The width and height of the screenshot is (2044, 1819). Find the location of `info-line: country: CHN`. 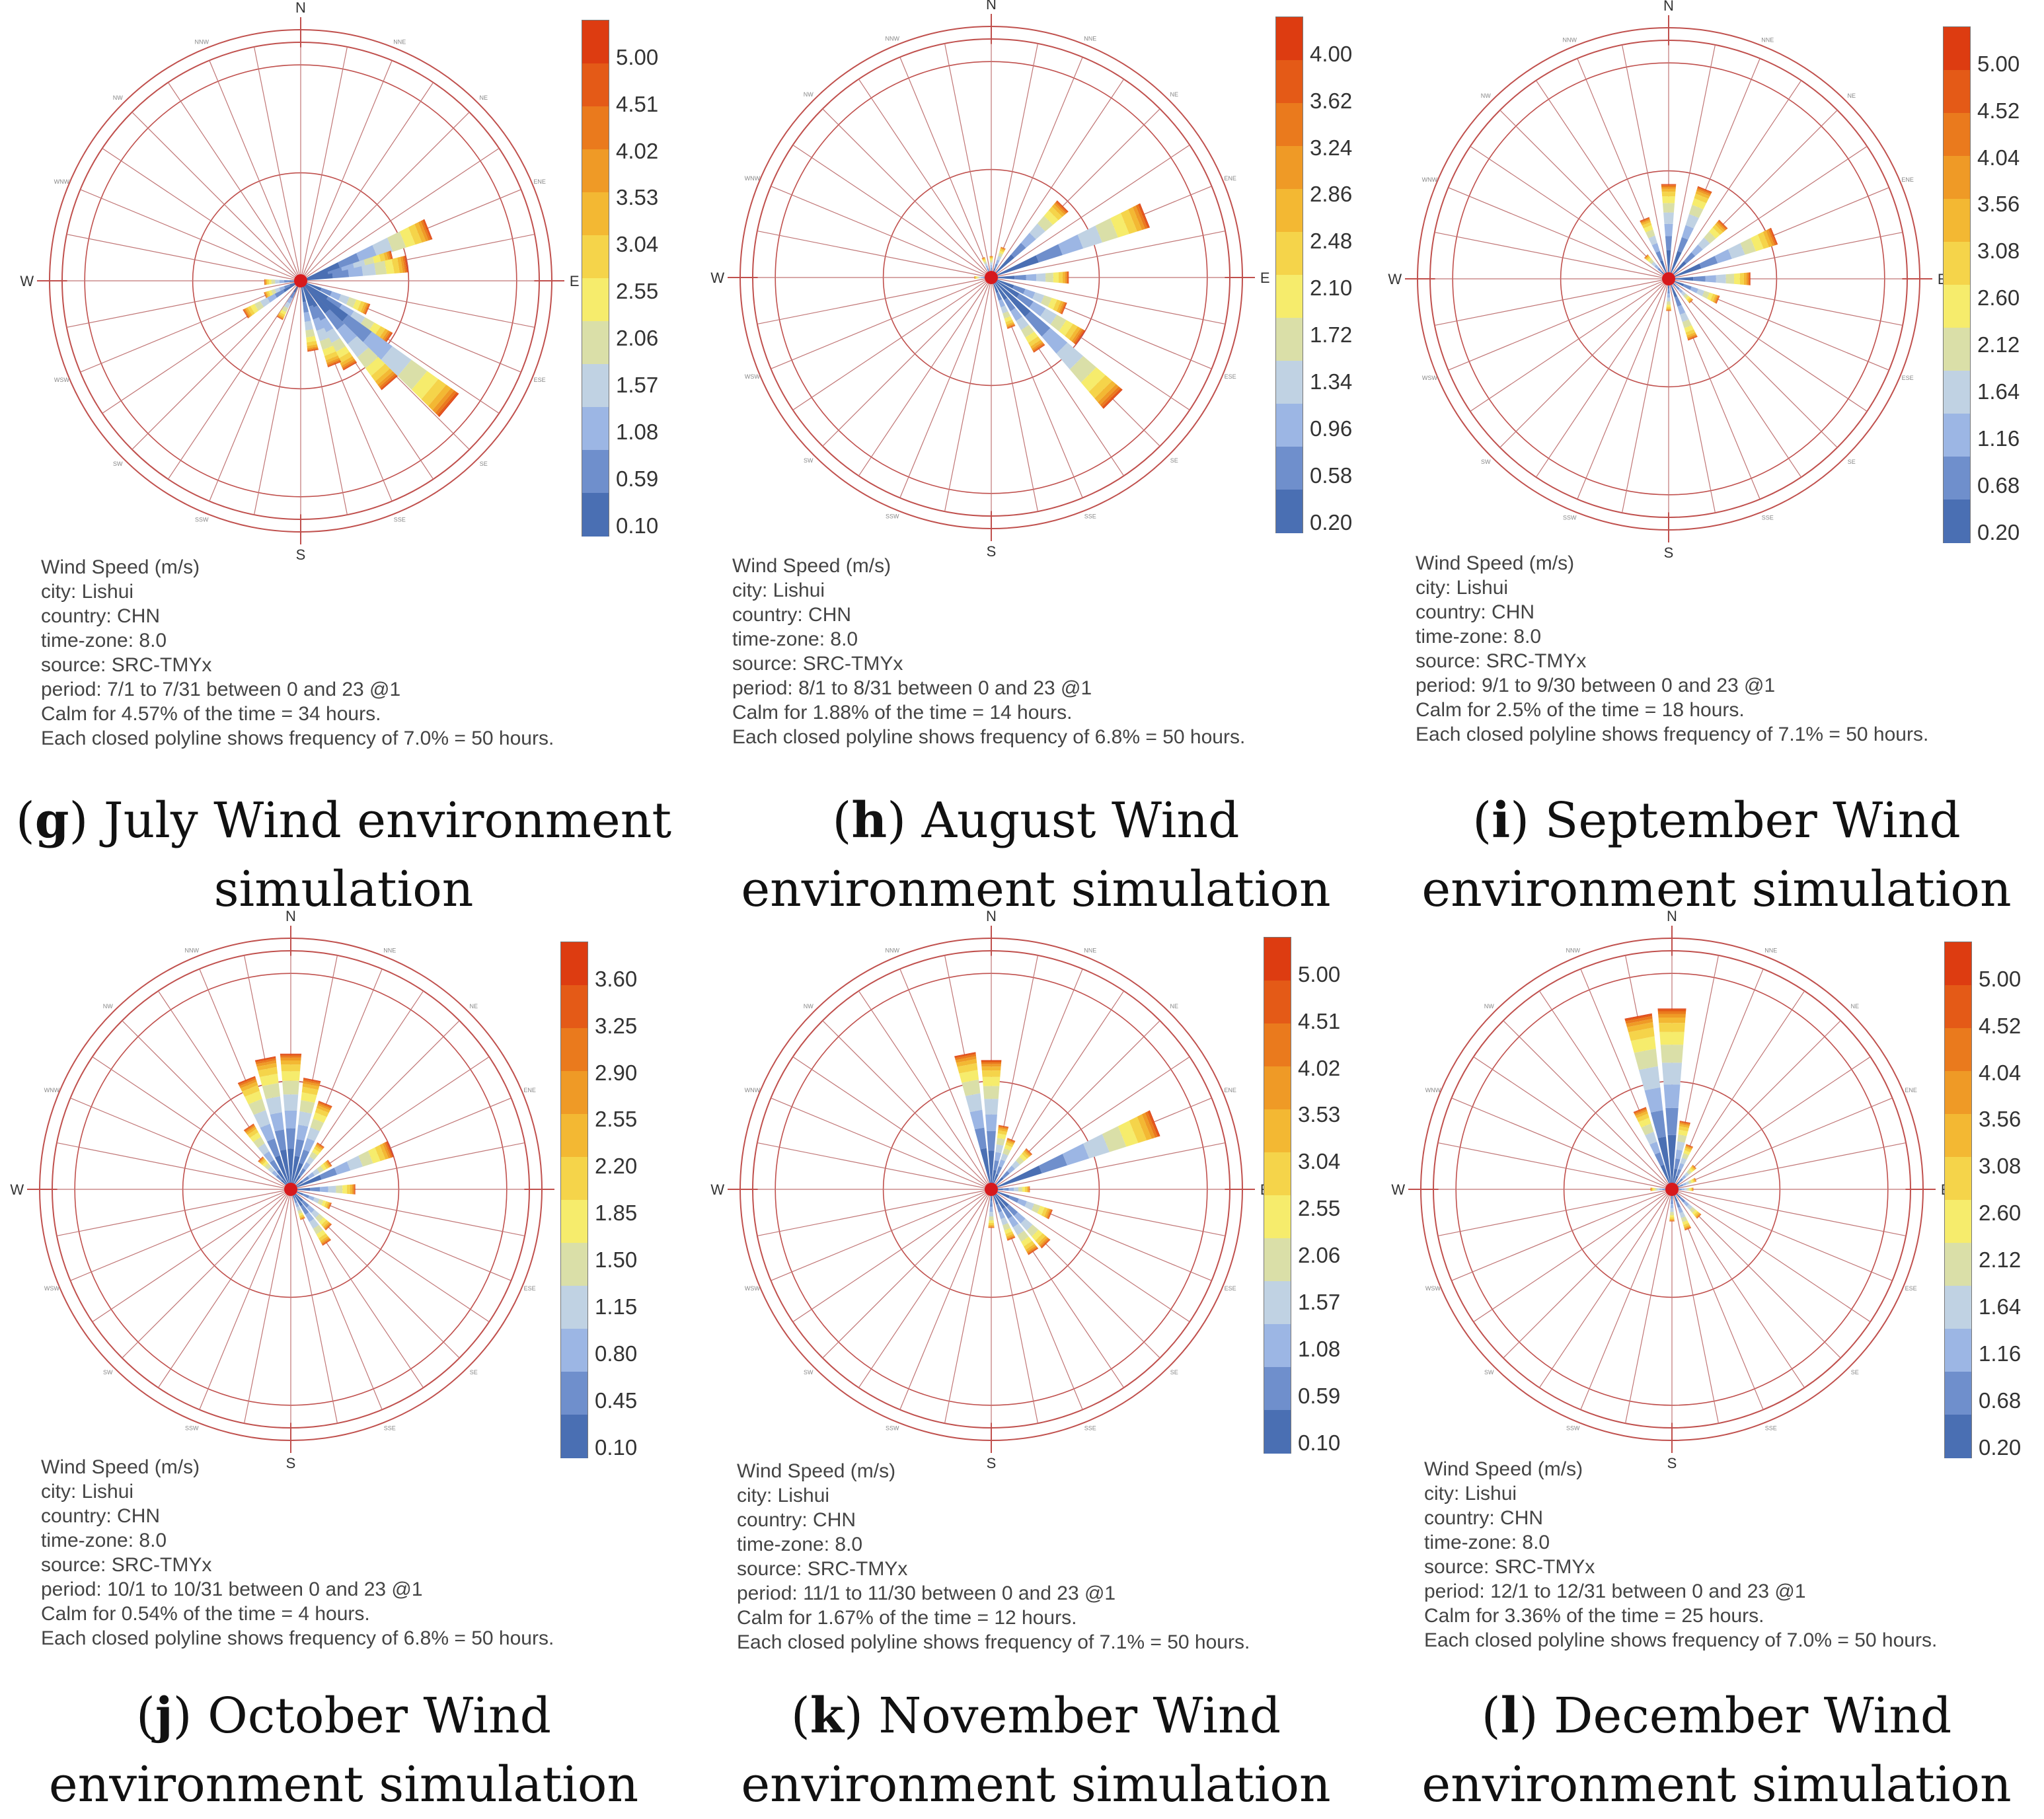

info-line: country: CHN is located at coordinates (1681, 1518).